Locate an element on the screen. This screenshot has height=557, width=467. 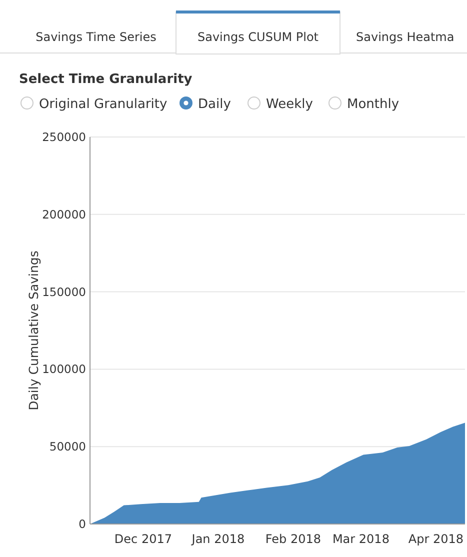
y-tick-label: 150000 is located at coordinates (64, 291).